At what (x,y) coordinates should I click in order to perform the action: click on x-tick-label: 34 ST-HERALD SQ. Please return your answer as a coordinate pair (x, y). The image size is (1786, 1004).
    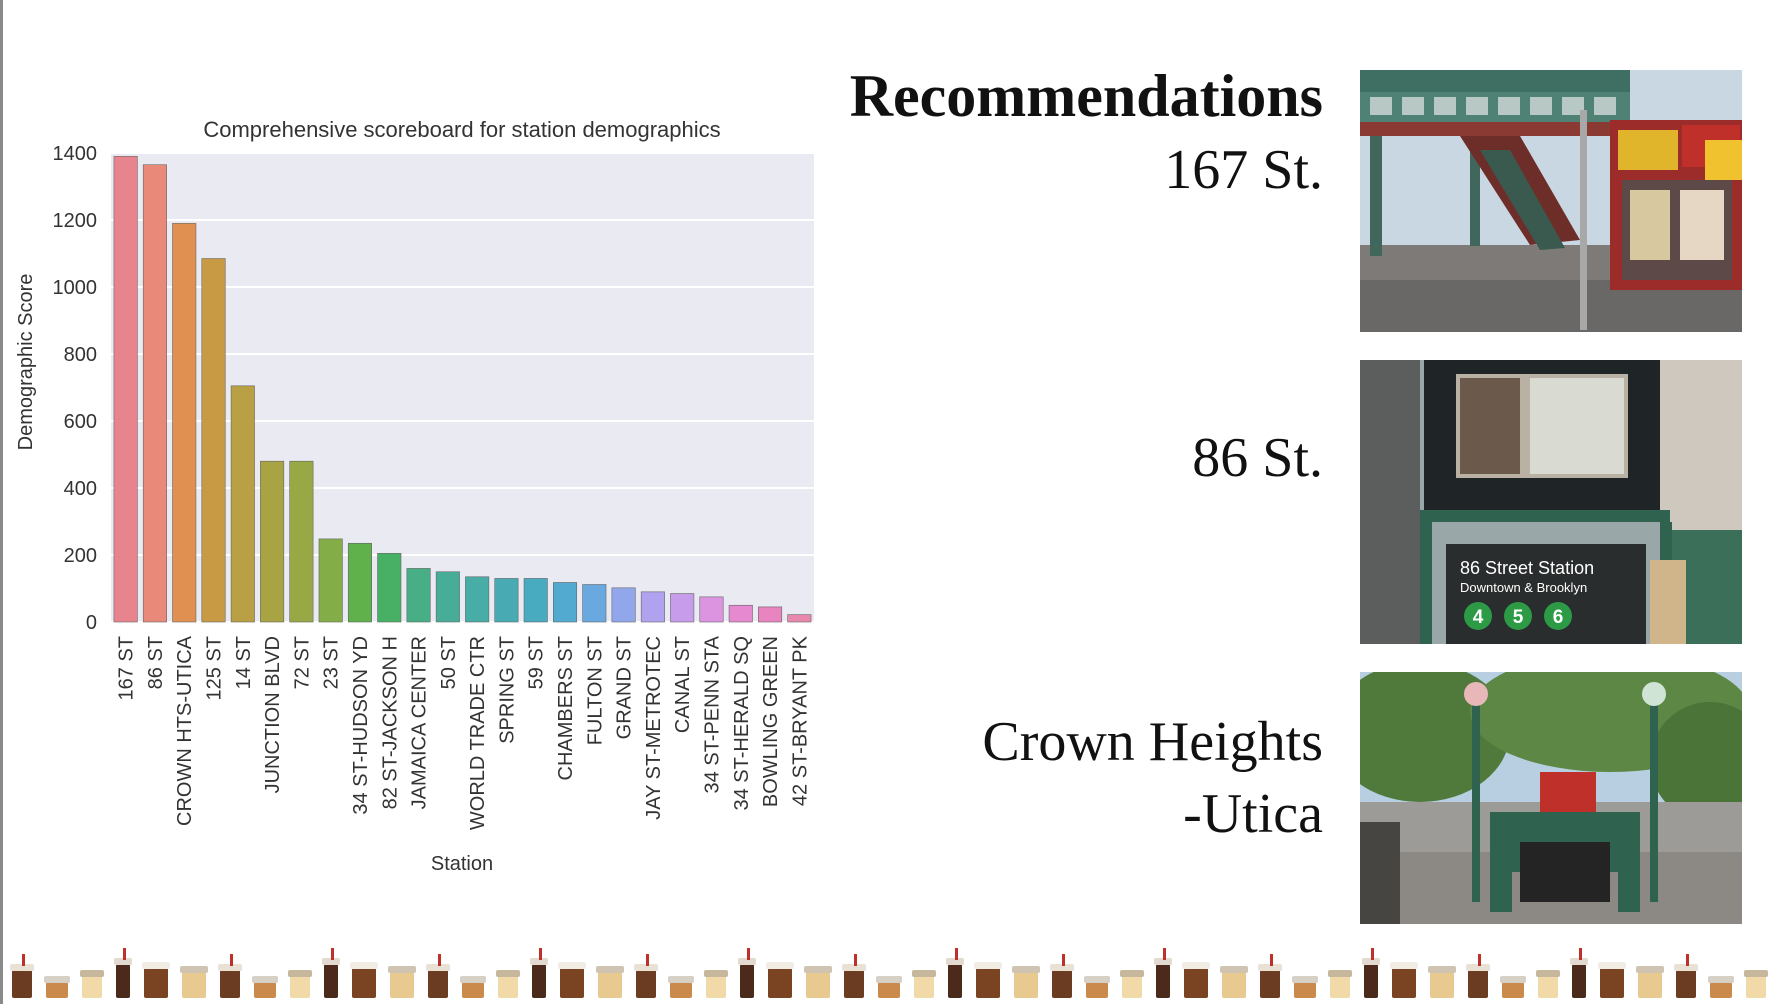
    Looking at the image, I should click on (742, 723).